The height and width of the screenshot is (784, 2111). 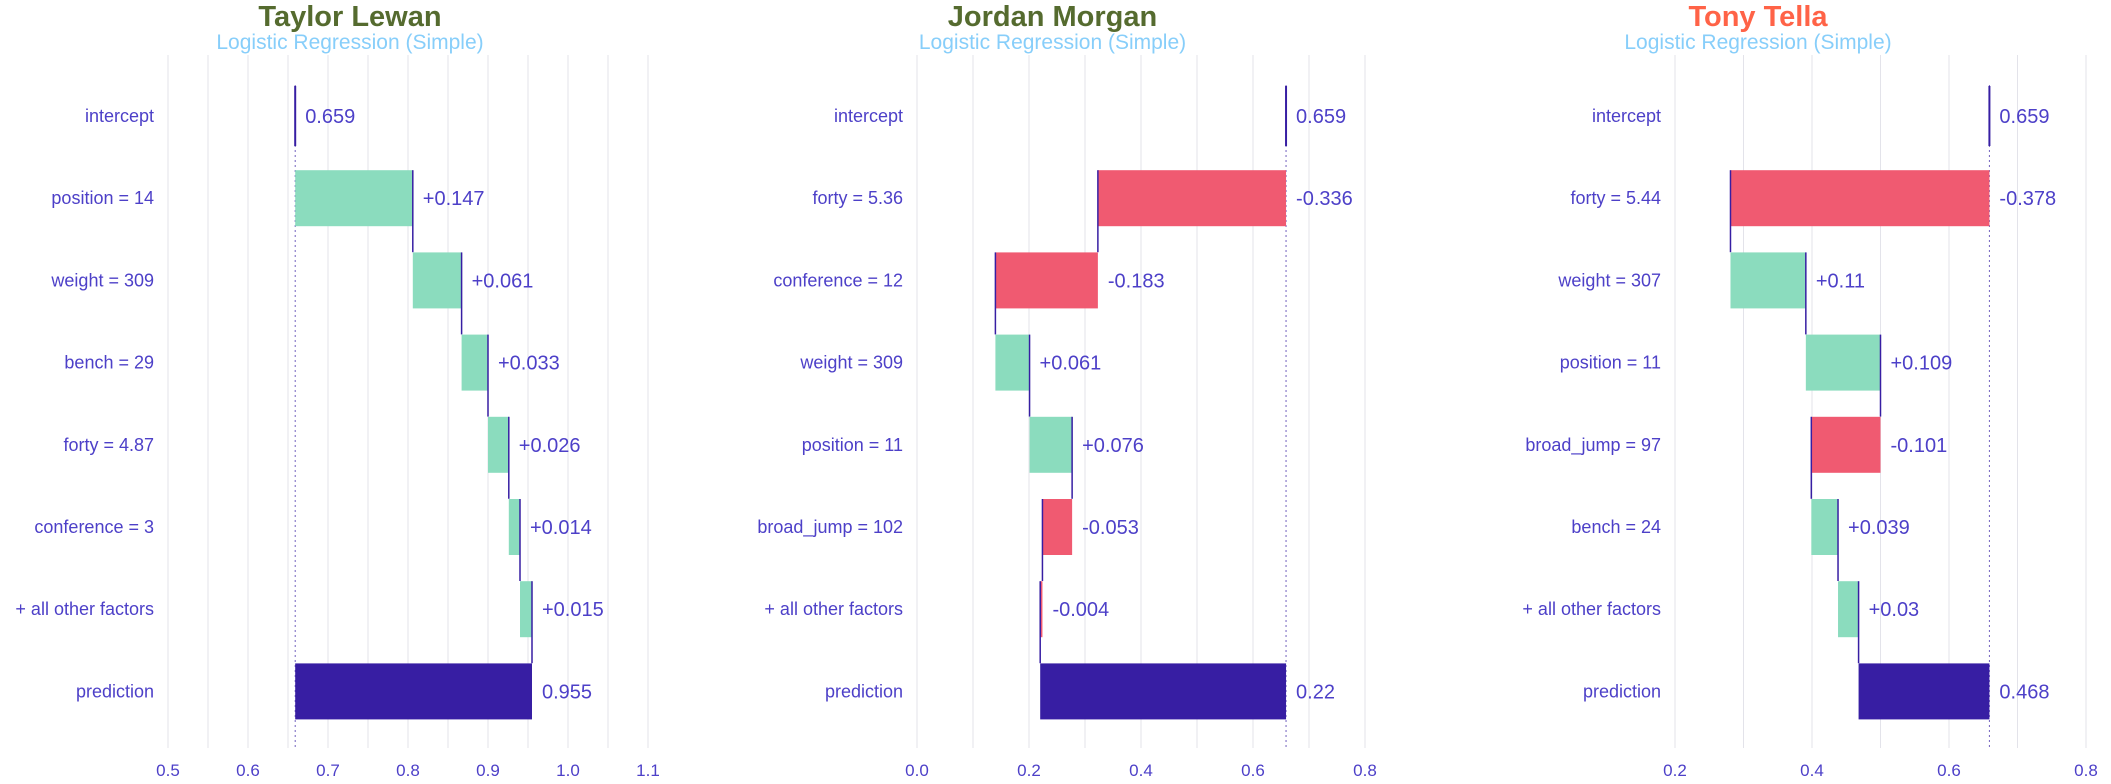 What do you see at coordinates (1593, 445) in the screenshot?
I see `row-label: broad_jump = 97` at bounding box center [1593, 445].